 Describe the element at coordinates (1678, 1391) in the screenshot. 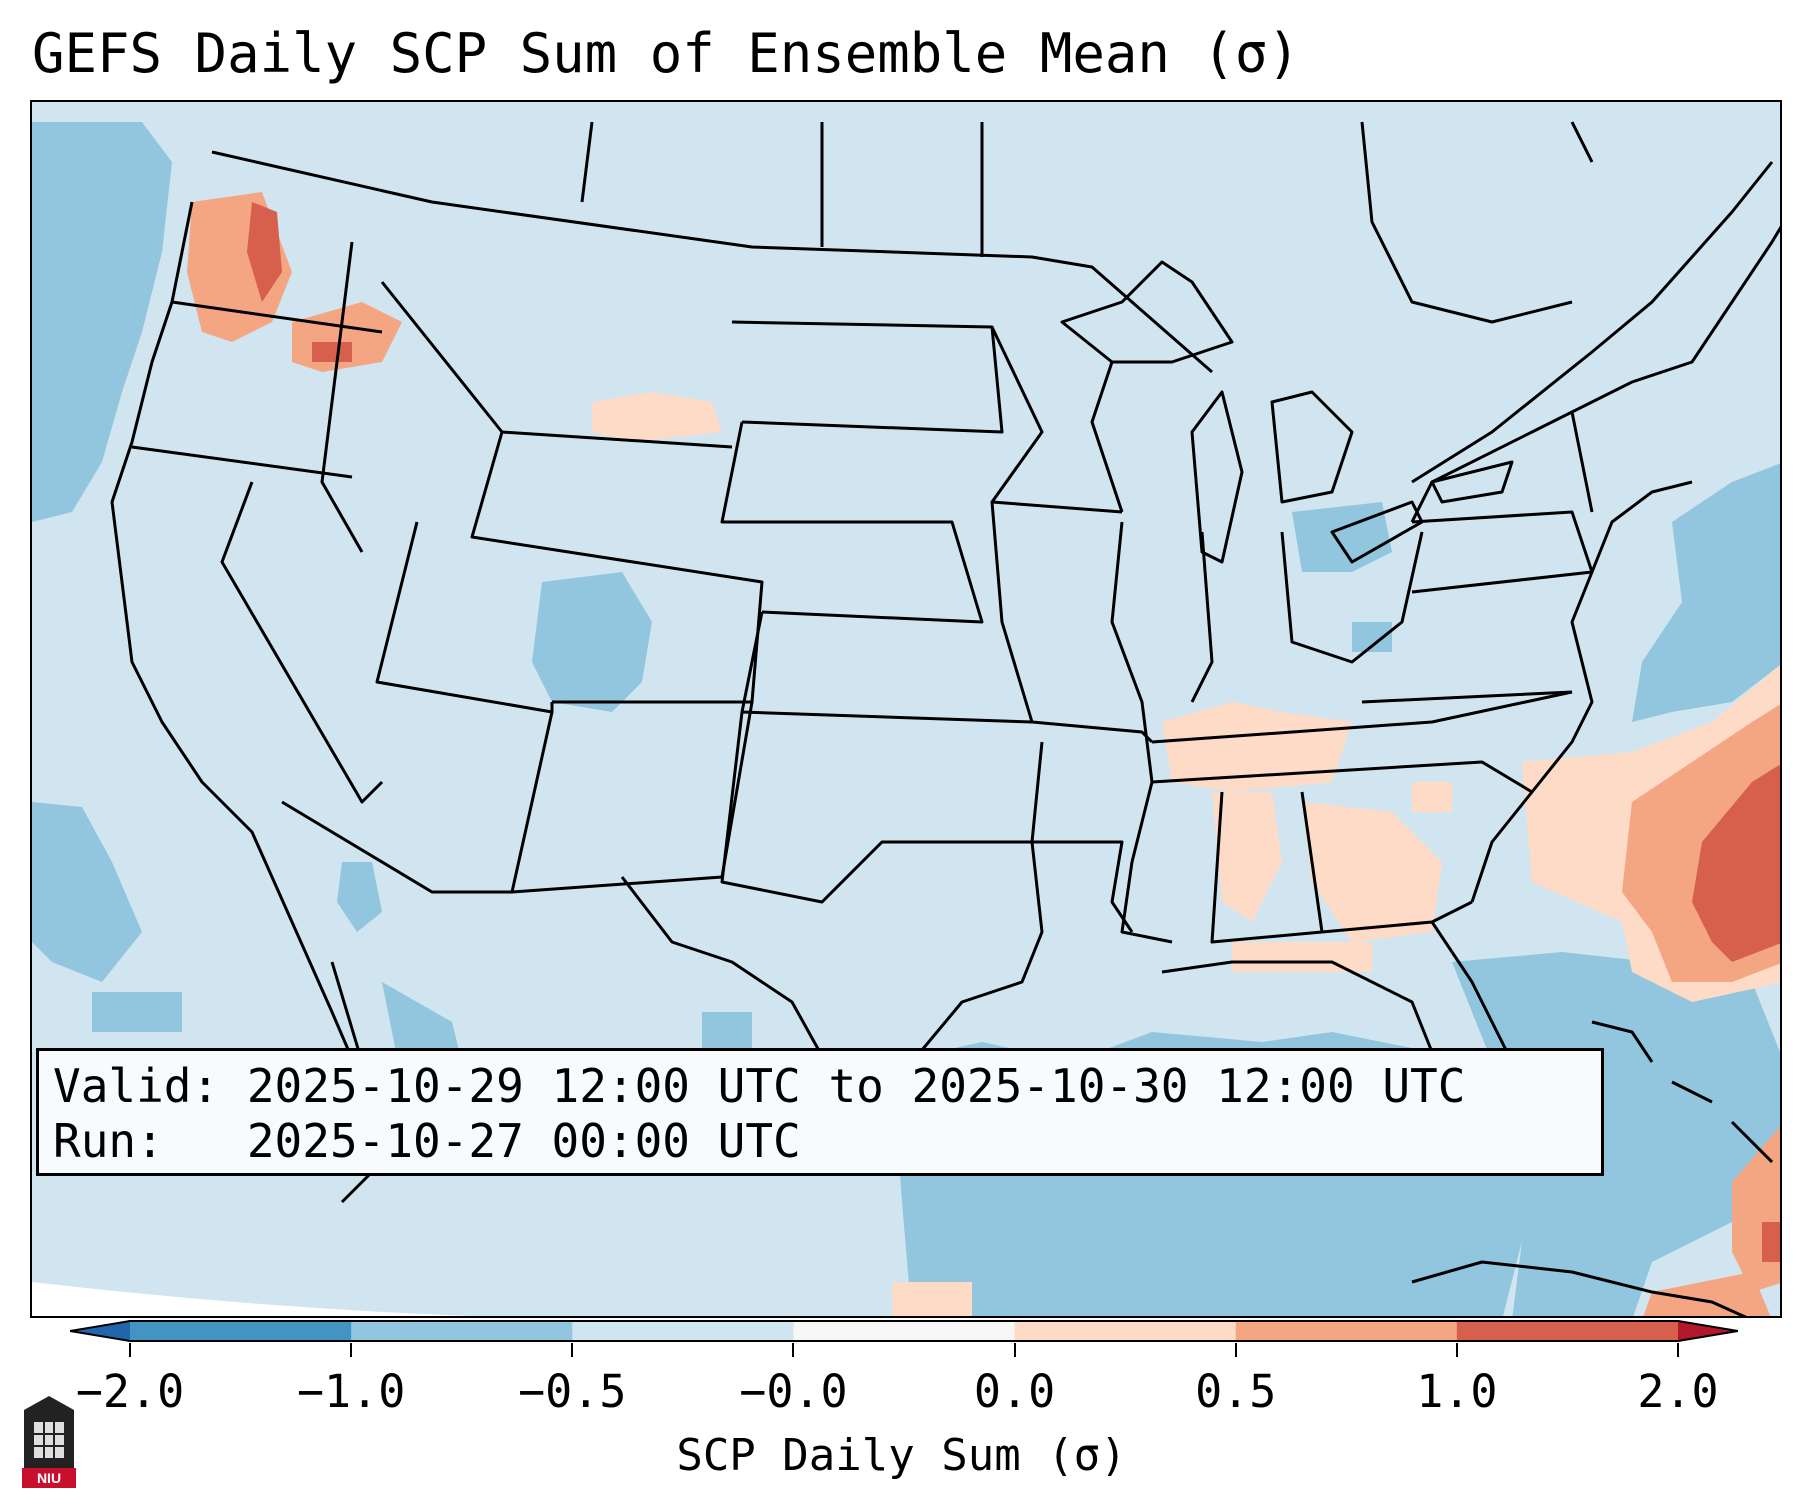

I see `colorbar-tick-label: 2.0` at that location.